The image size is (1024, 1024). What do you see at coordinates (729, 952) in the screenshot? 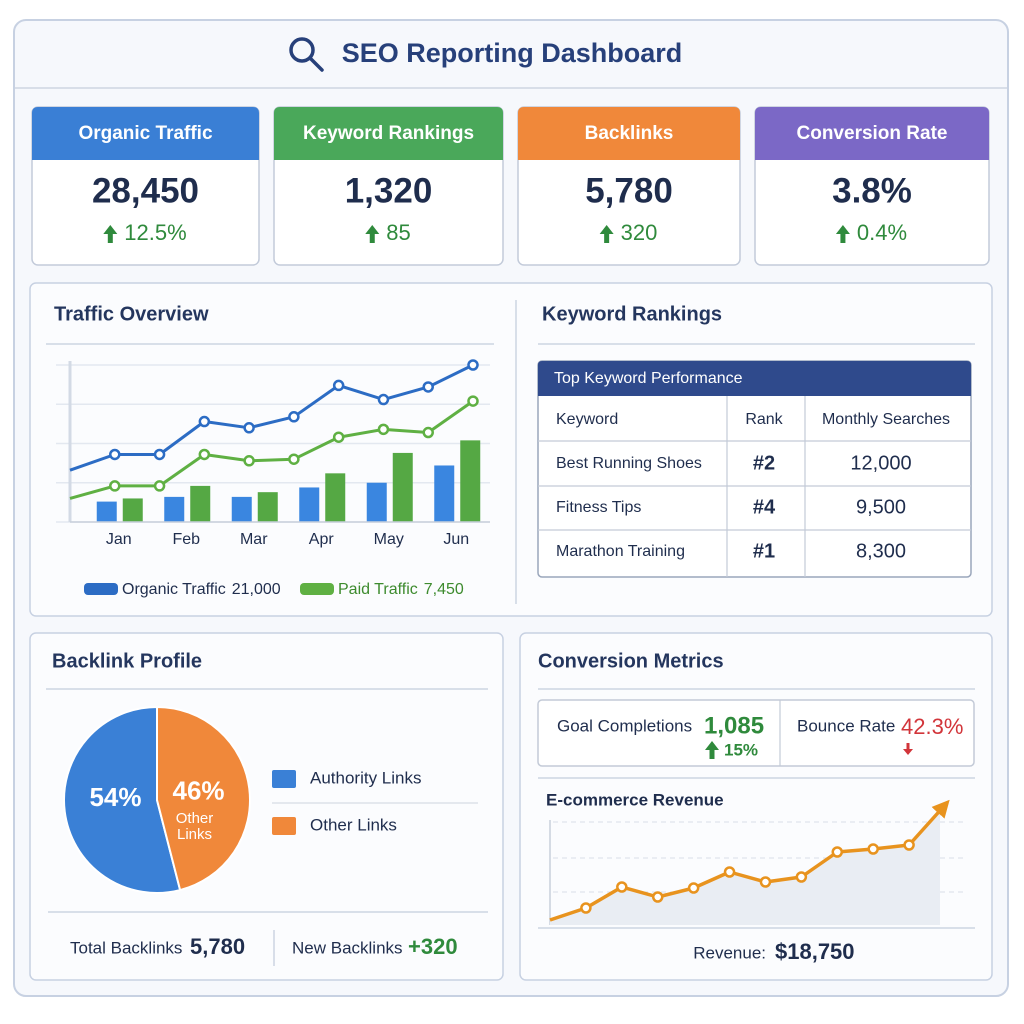
I see `revenue-label: Revenue:` at bounding box center [729, 952].